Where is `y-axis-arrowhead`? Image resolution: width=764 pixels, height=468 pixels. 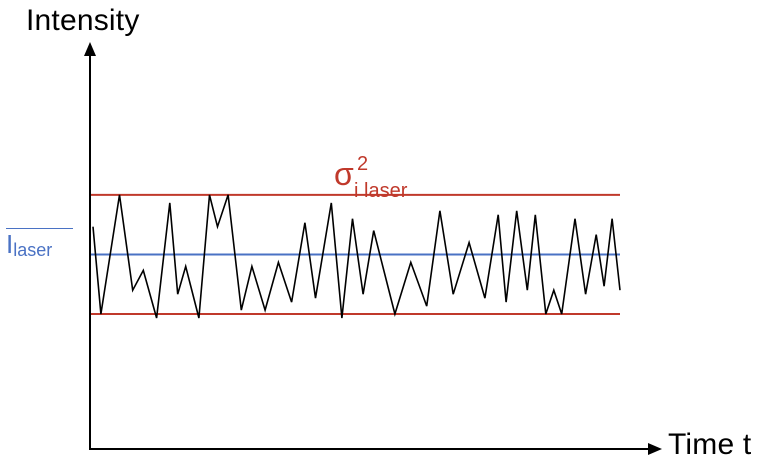 y-axis-arrowhead is located at coordinates (90, 49).